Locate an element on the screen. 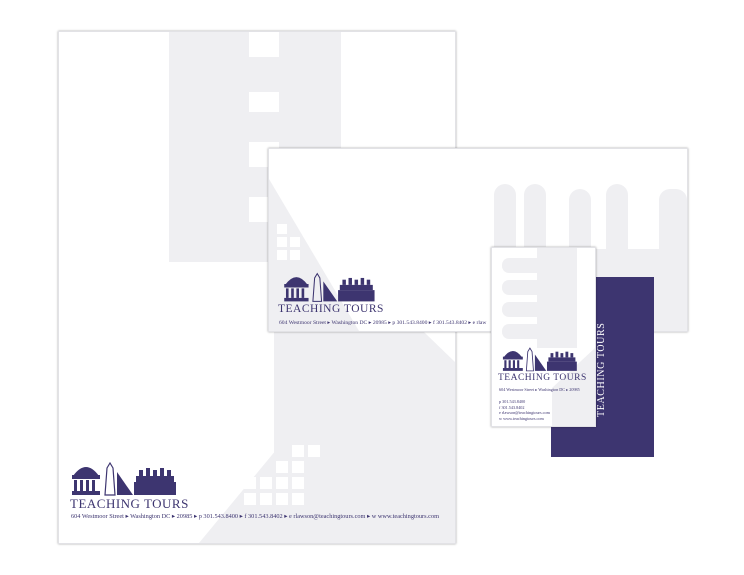  letterhead-brand-name: TEACHING TOURS is located at coordinates (129, 503).